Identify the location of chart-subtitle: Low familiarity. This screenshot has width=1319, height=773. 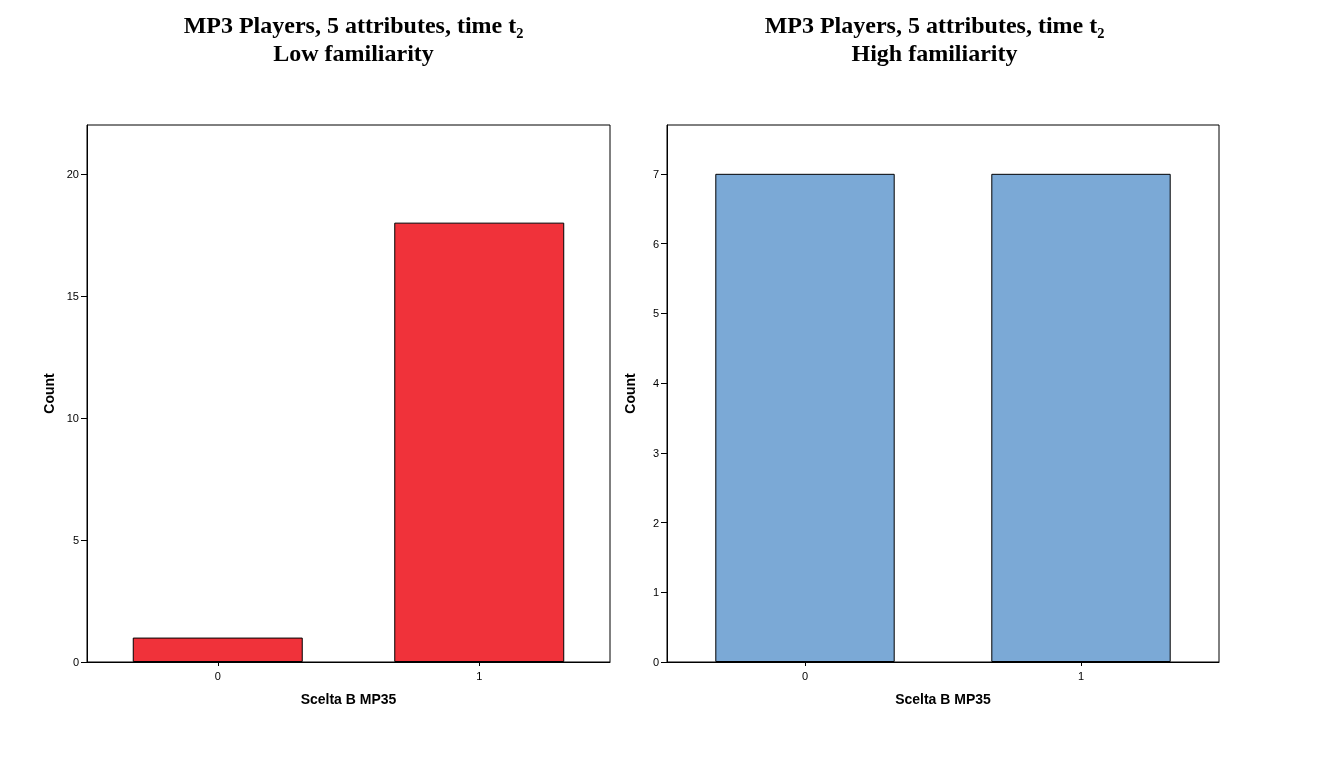
(353, 53).